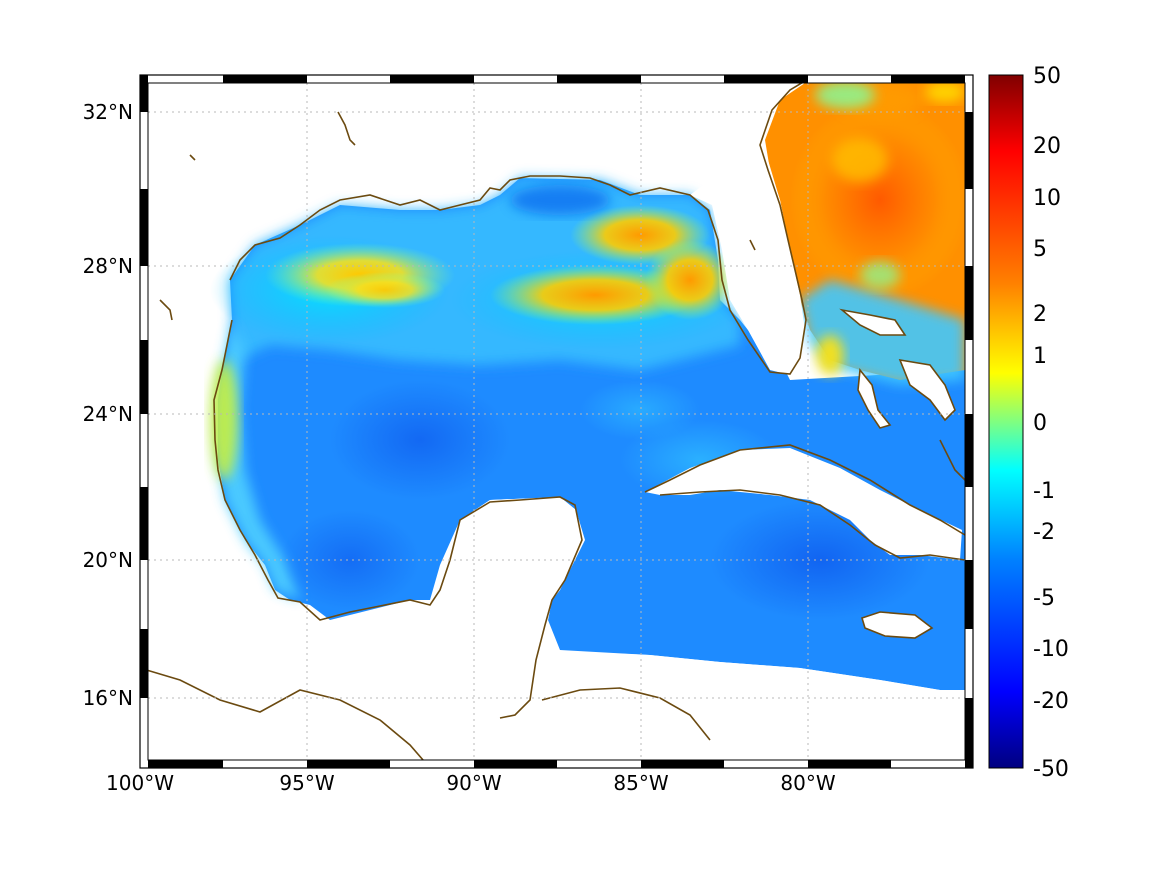 The width and height of the screenshot is (1167, 875). I want to click on colorbar-tick-label: 10, so click(1047, 198).